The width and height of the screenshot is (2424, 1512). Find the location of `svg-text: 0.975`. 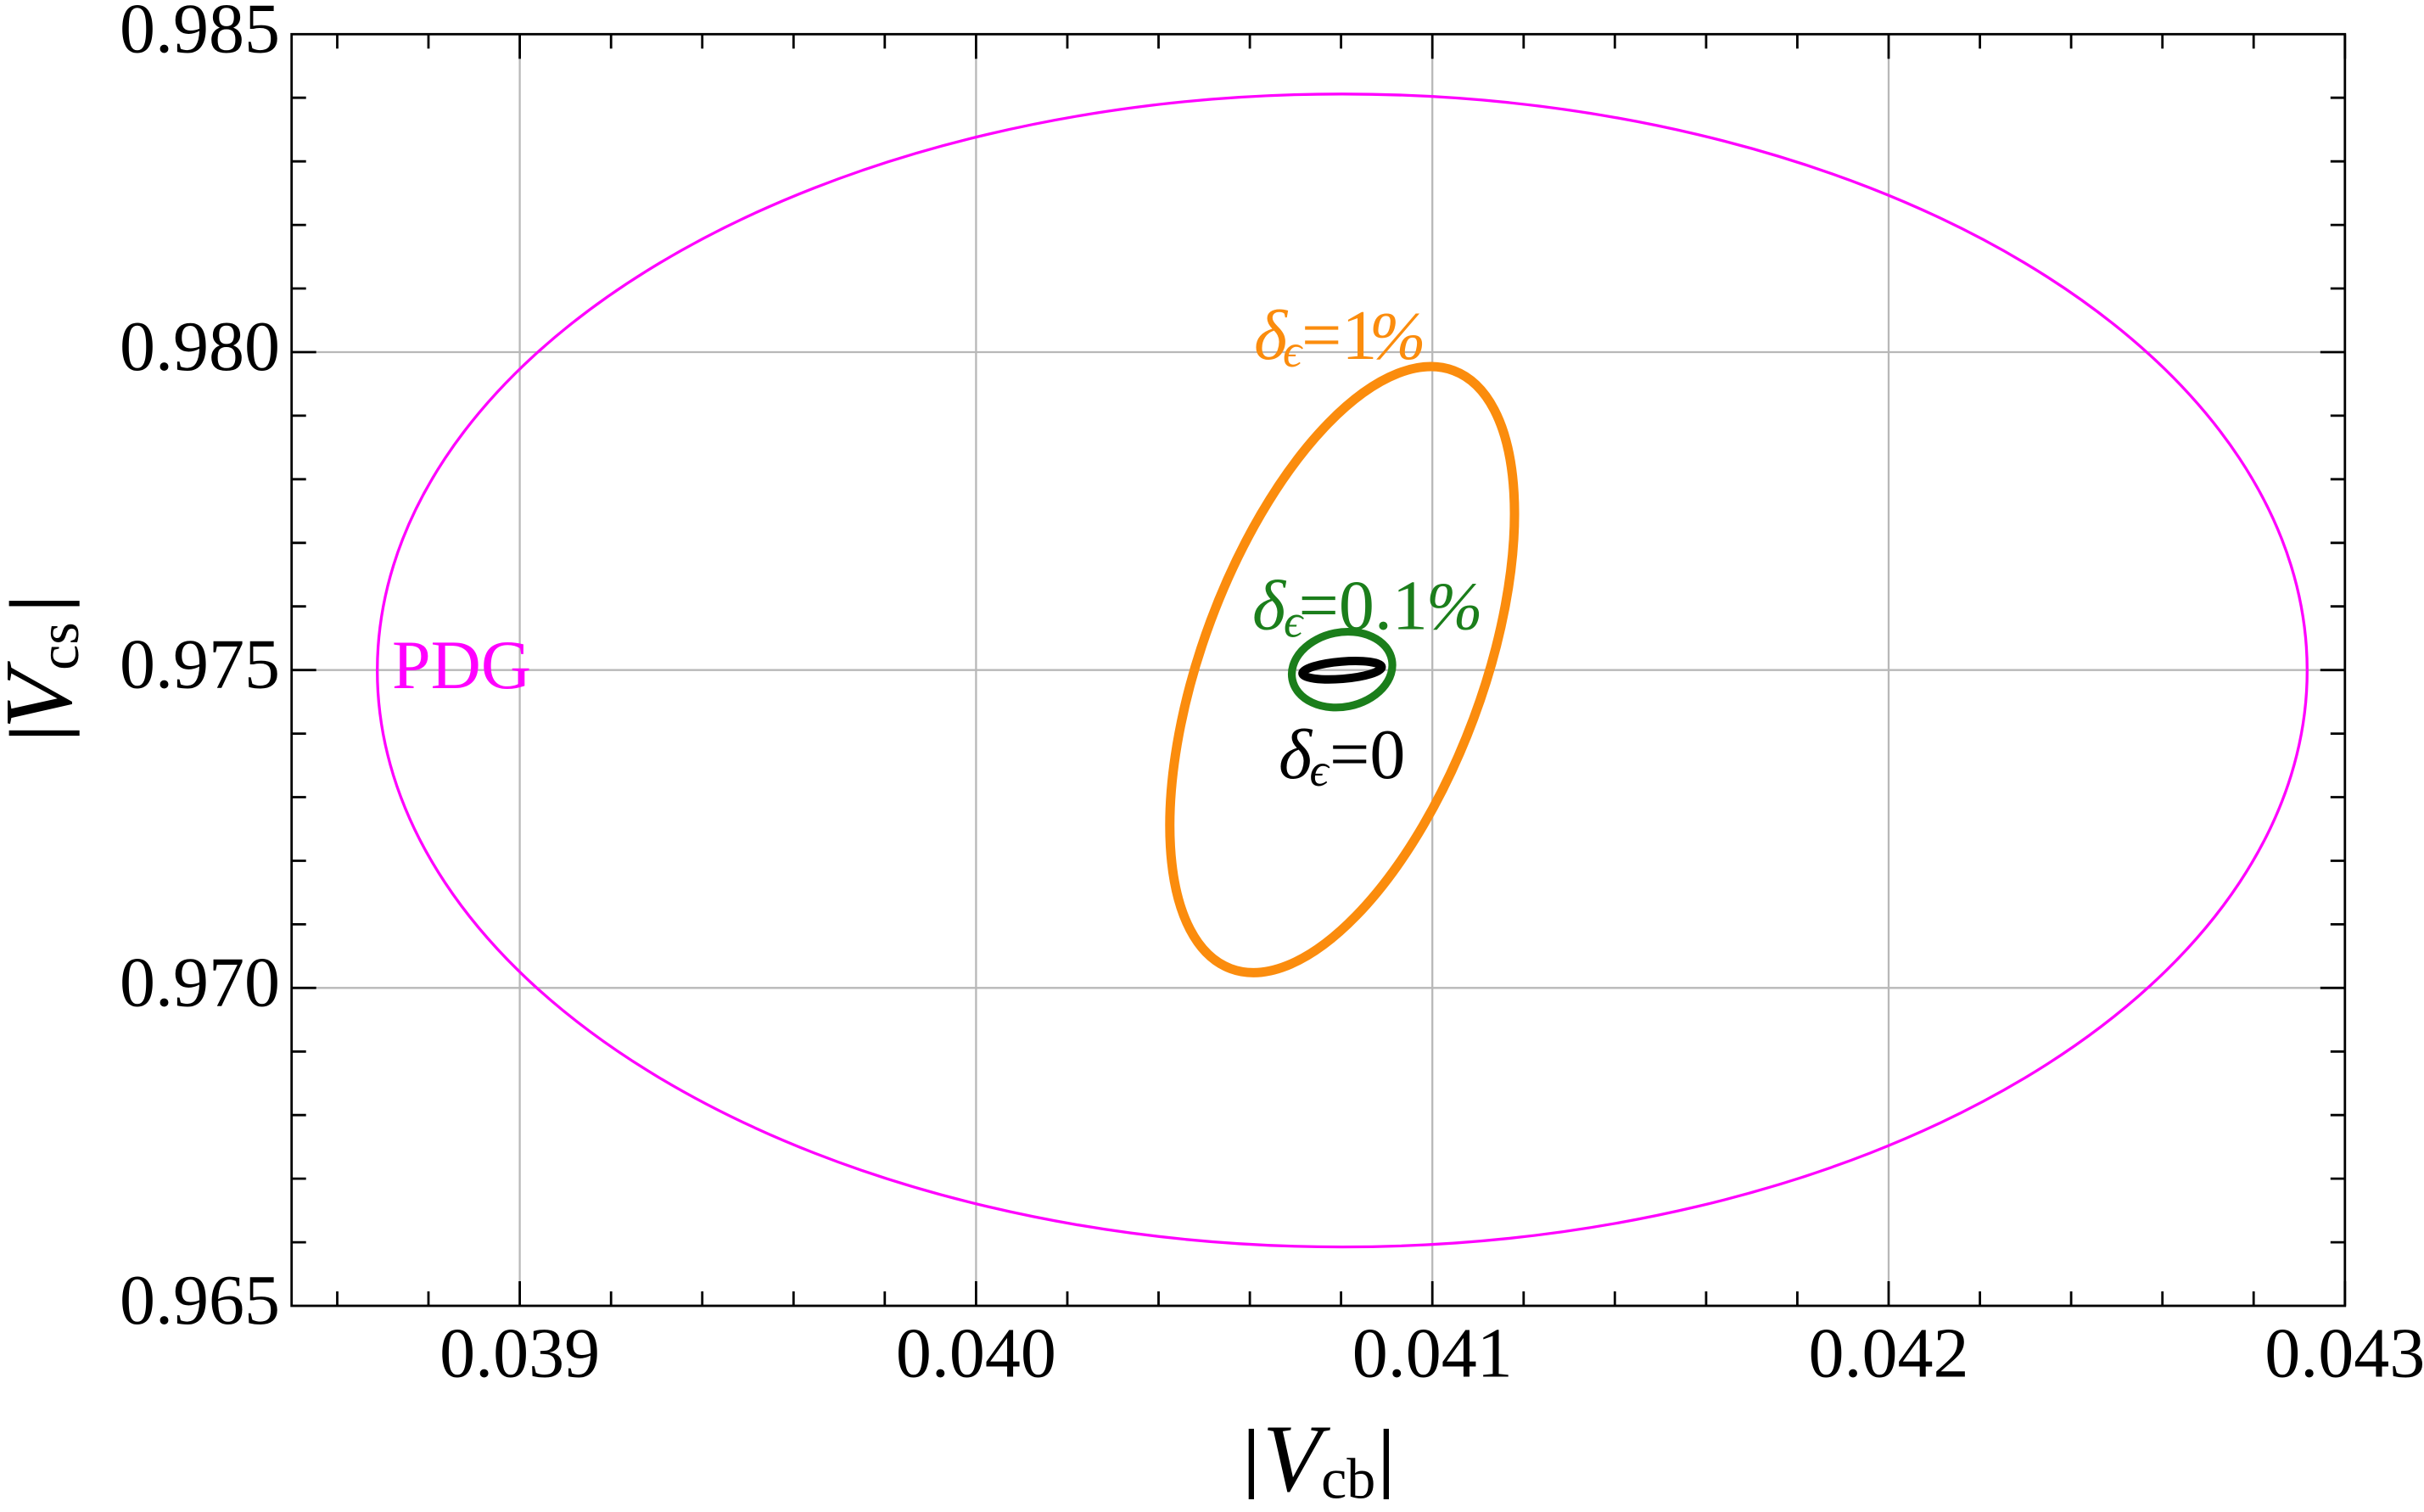

svg-text: 0.975 is located at coordinates (200, 665).